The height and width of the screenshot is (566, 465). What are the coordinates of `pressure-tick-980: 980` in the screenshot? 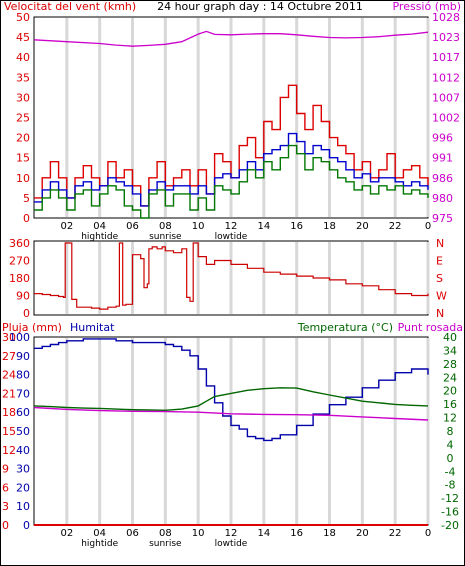 It's located at (442, 198).